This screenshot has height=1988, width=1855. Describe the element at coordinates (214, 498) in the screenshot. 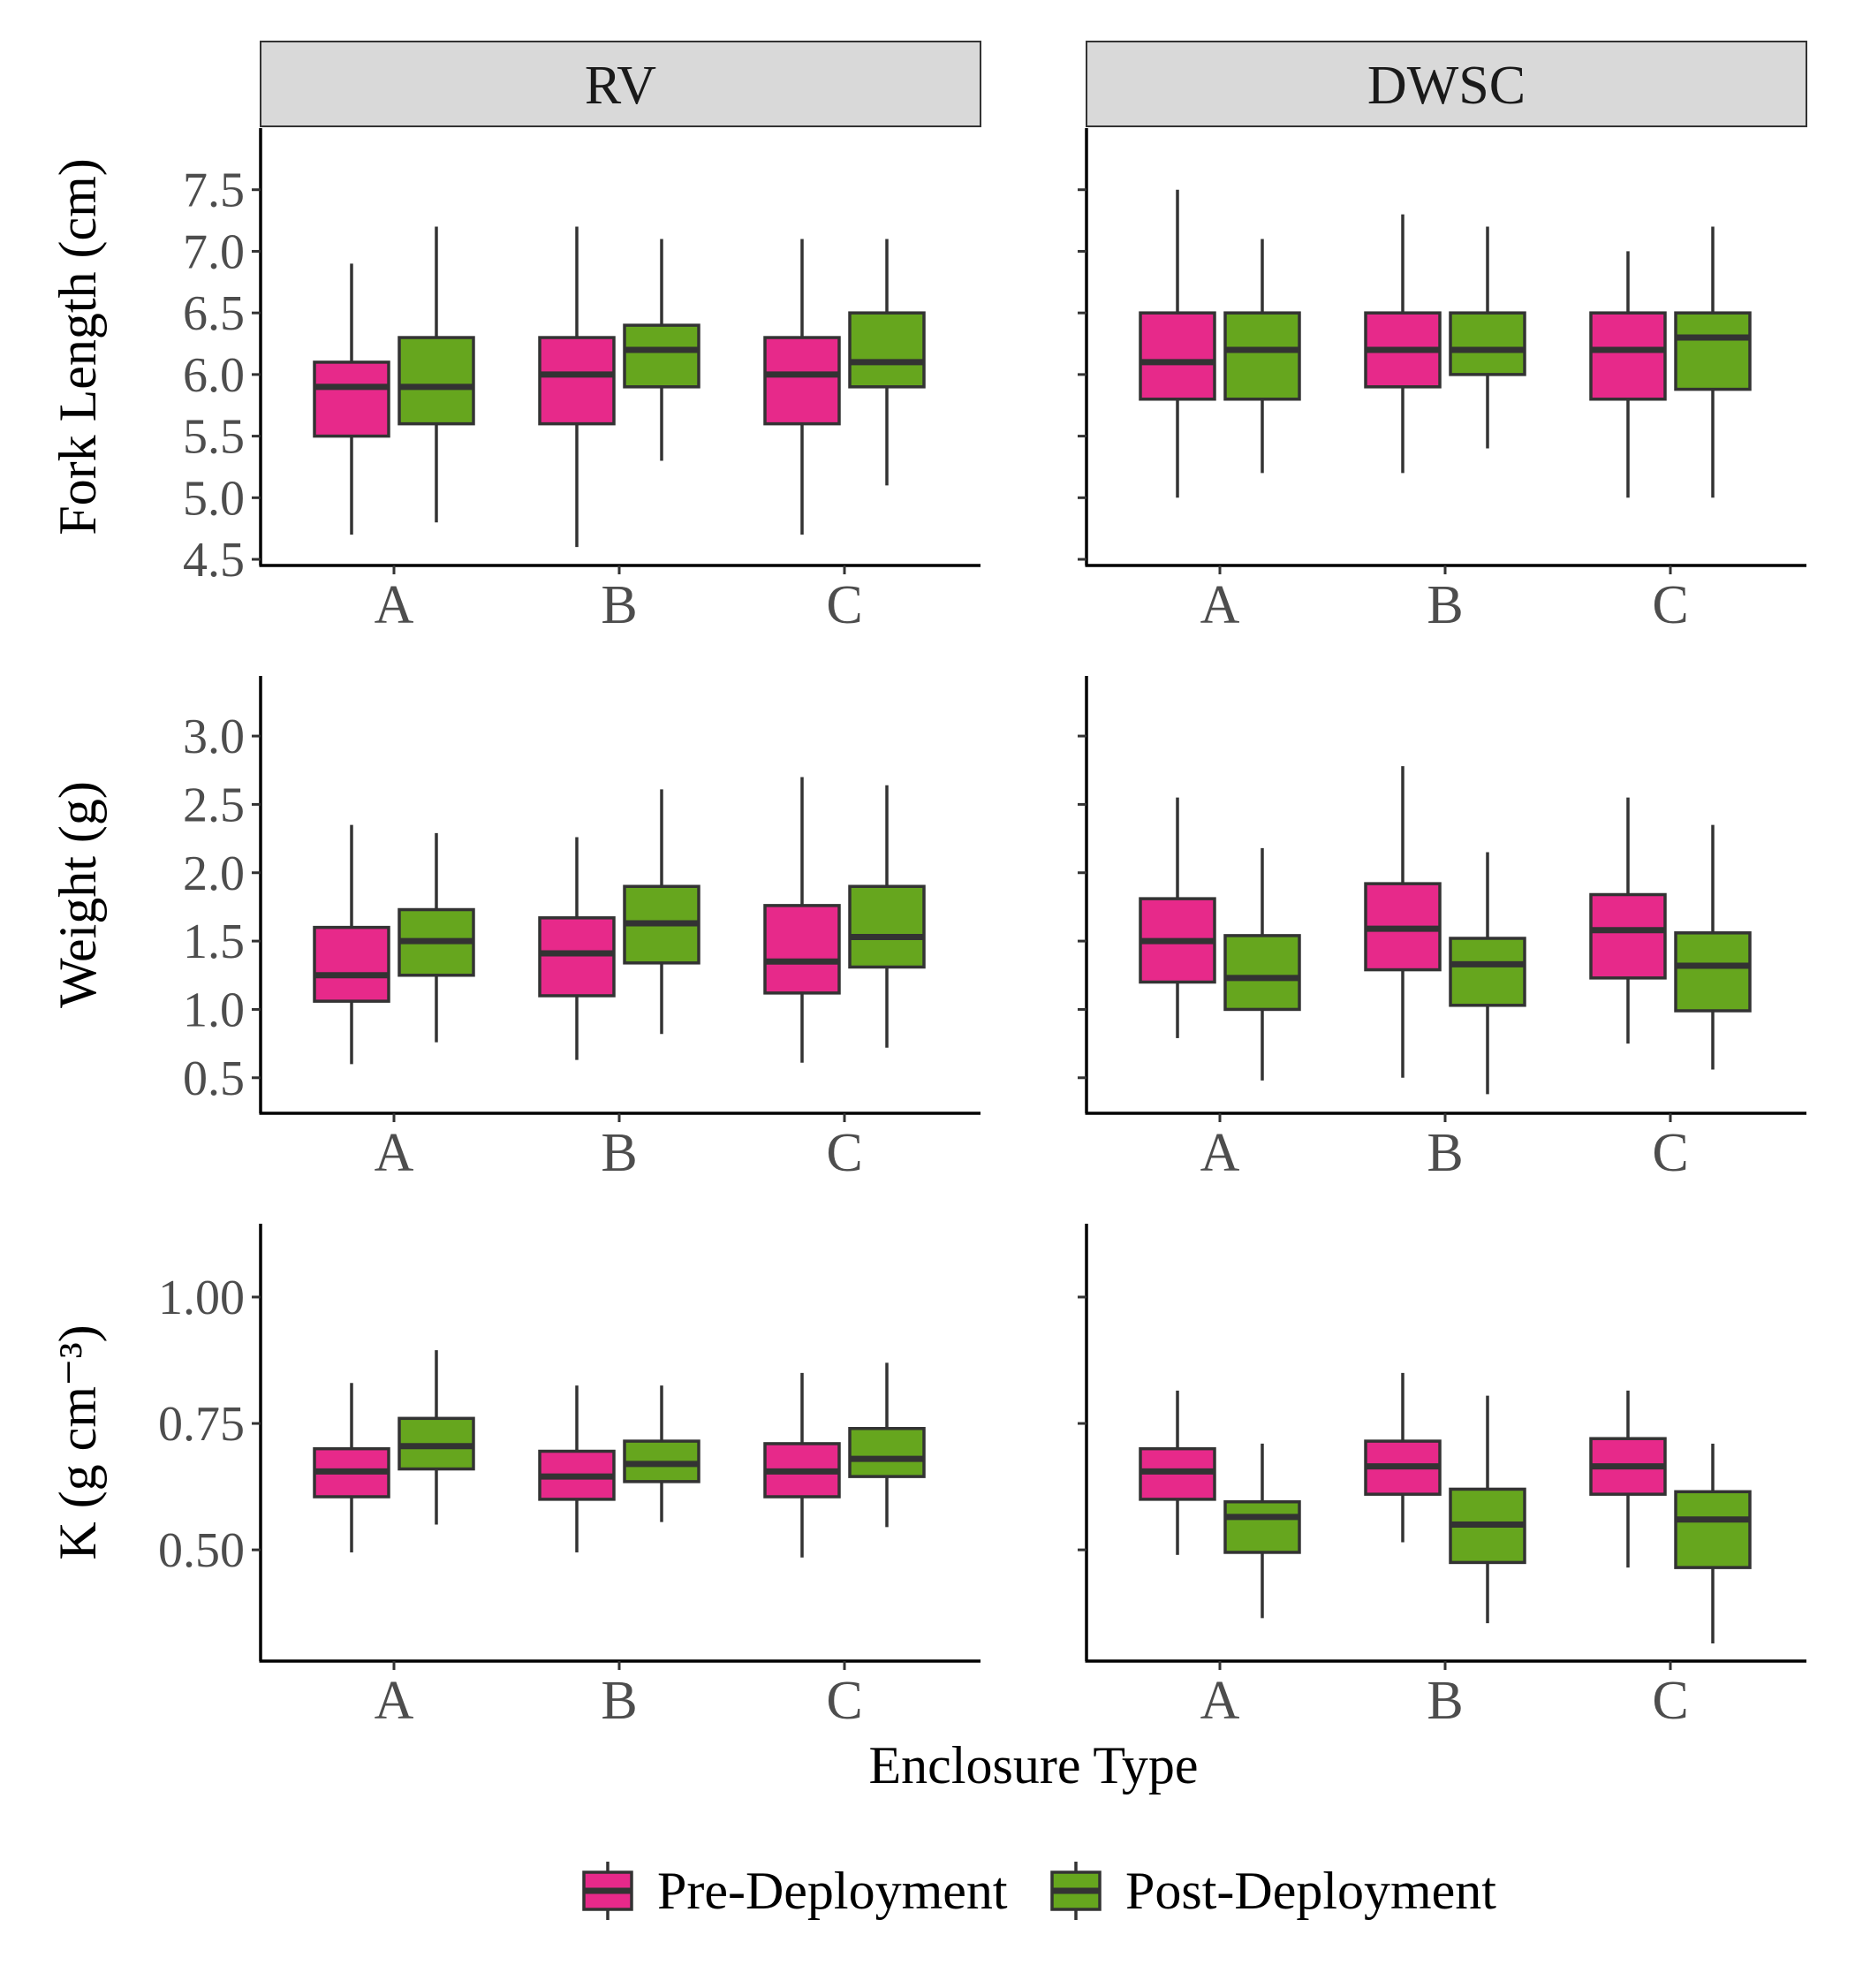

I see `y-tick-label: 5.0` at that location.